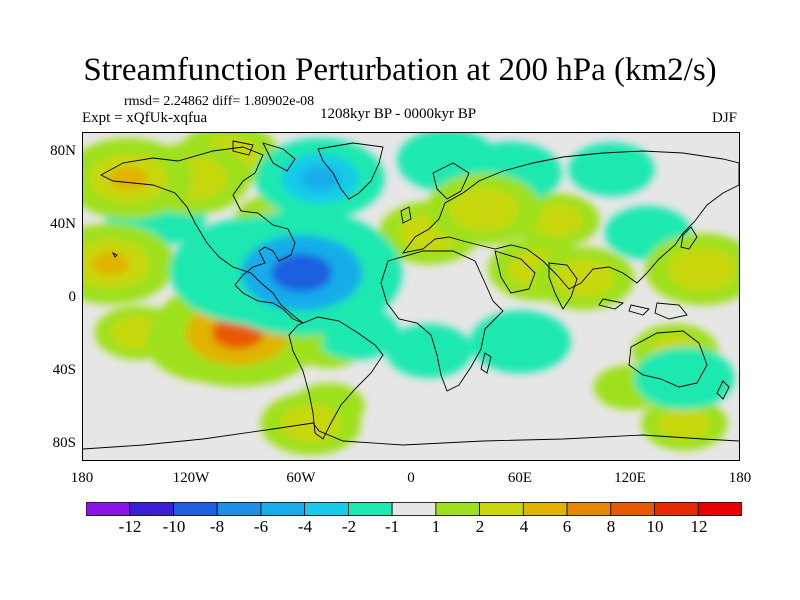 This screenshot has height=600, width=800. I want to click on y-label-80s: 80S, so click(64, 443).